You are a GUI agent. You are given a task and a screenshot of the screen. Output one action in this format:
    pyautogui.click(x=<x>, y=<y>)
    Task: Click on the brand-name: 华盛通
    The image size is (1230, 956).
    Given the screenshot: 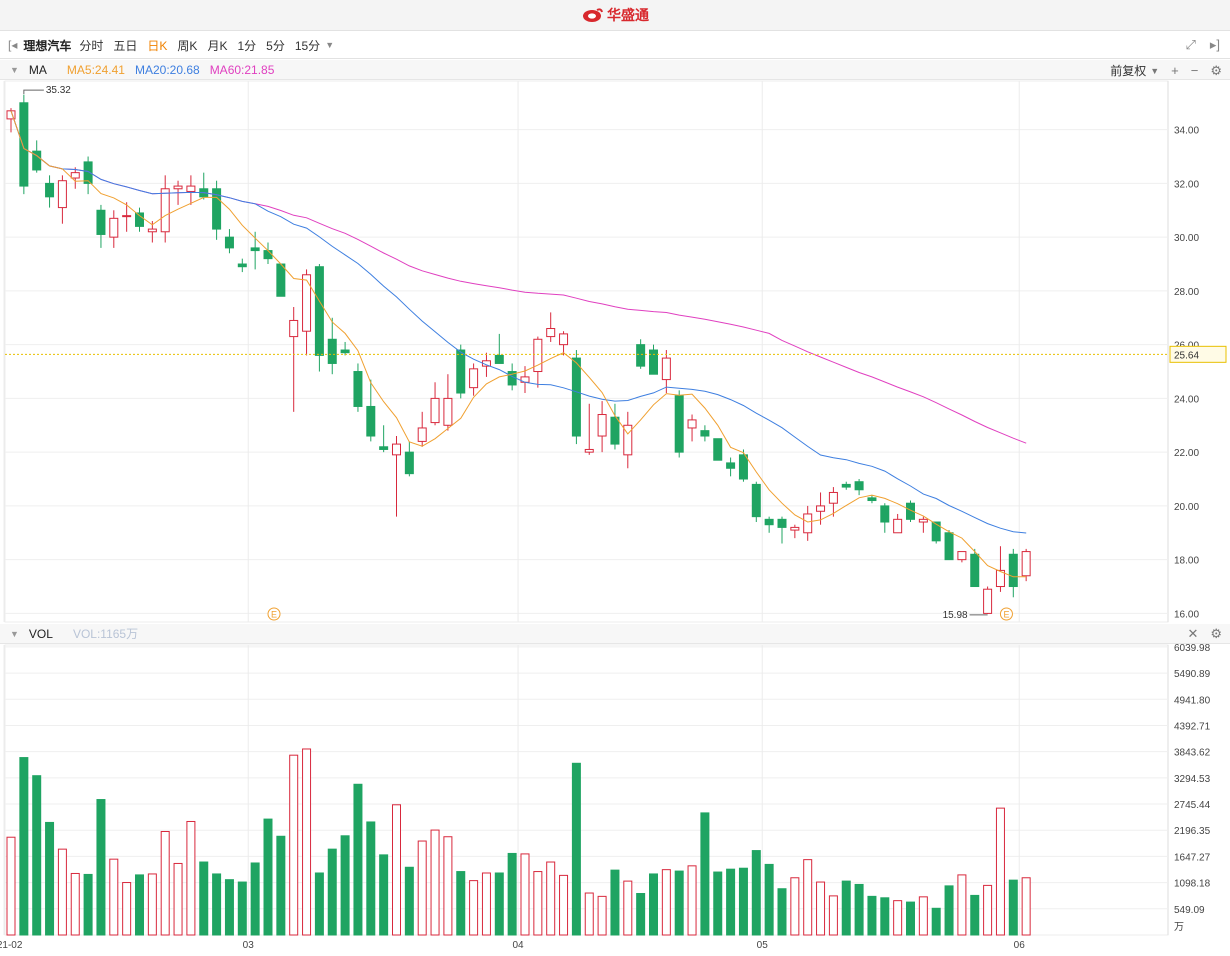 What is the action you would take?
    pyautogui.click(x=628, y=15)
    